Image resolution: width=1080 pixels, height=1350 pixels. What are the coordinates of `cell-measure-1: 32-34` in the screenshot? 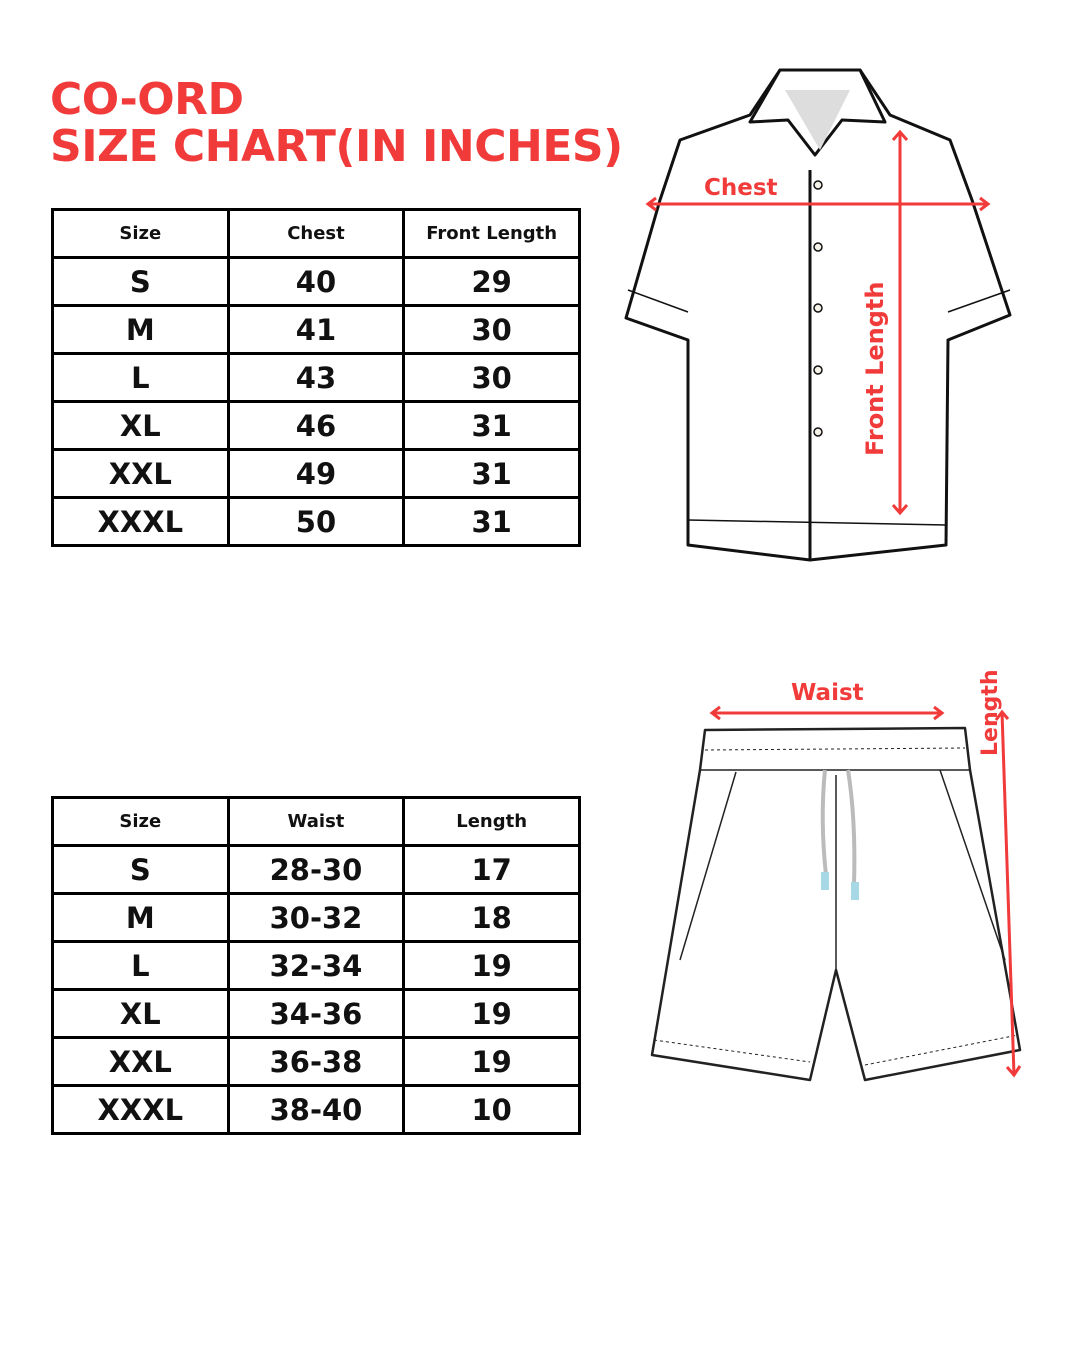 It's located at (316, 965).